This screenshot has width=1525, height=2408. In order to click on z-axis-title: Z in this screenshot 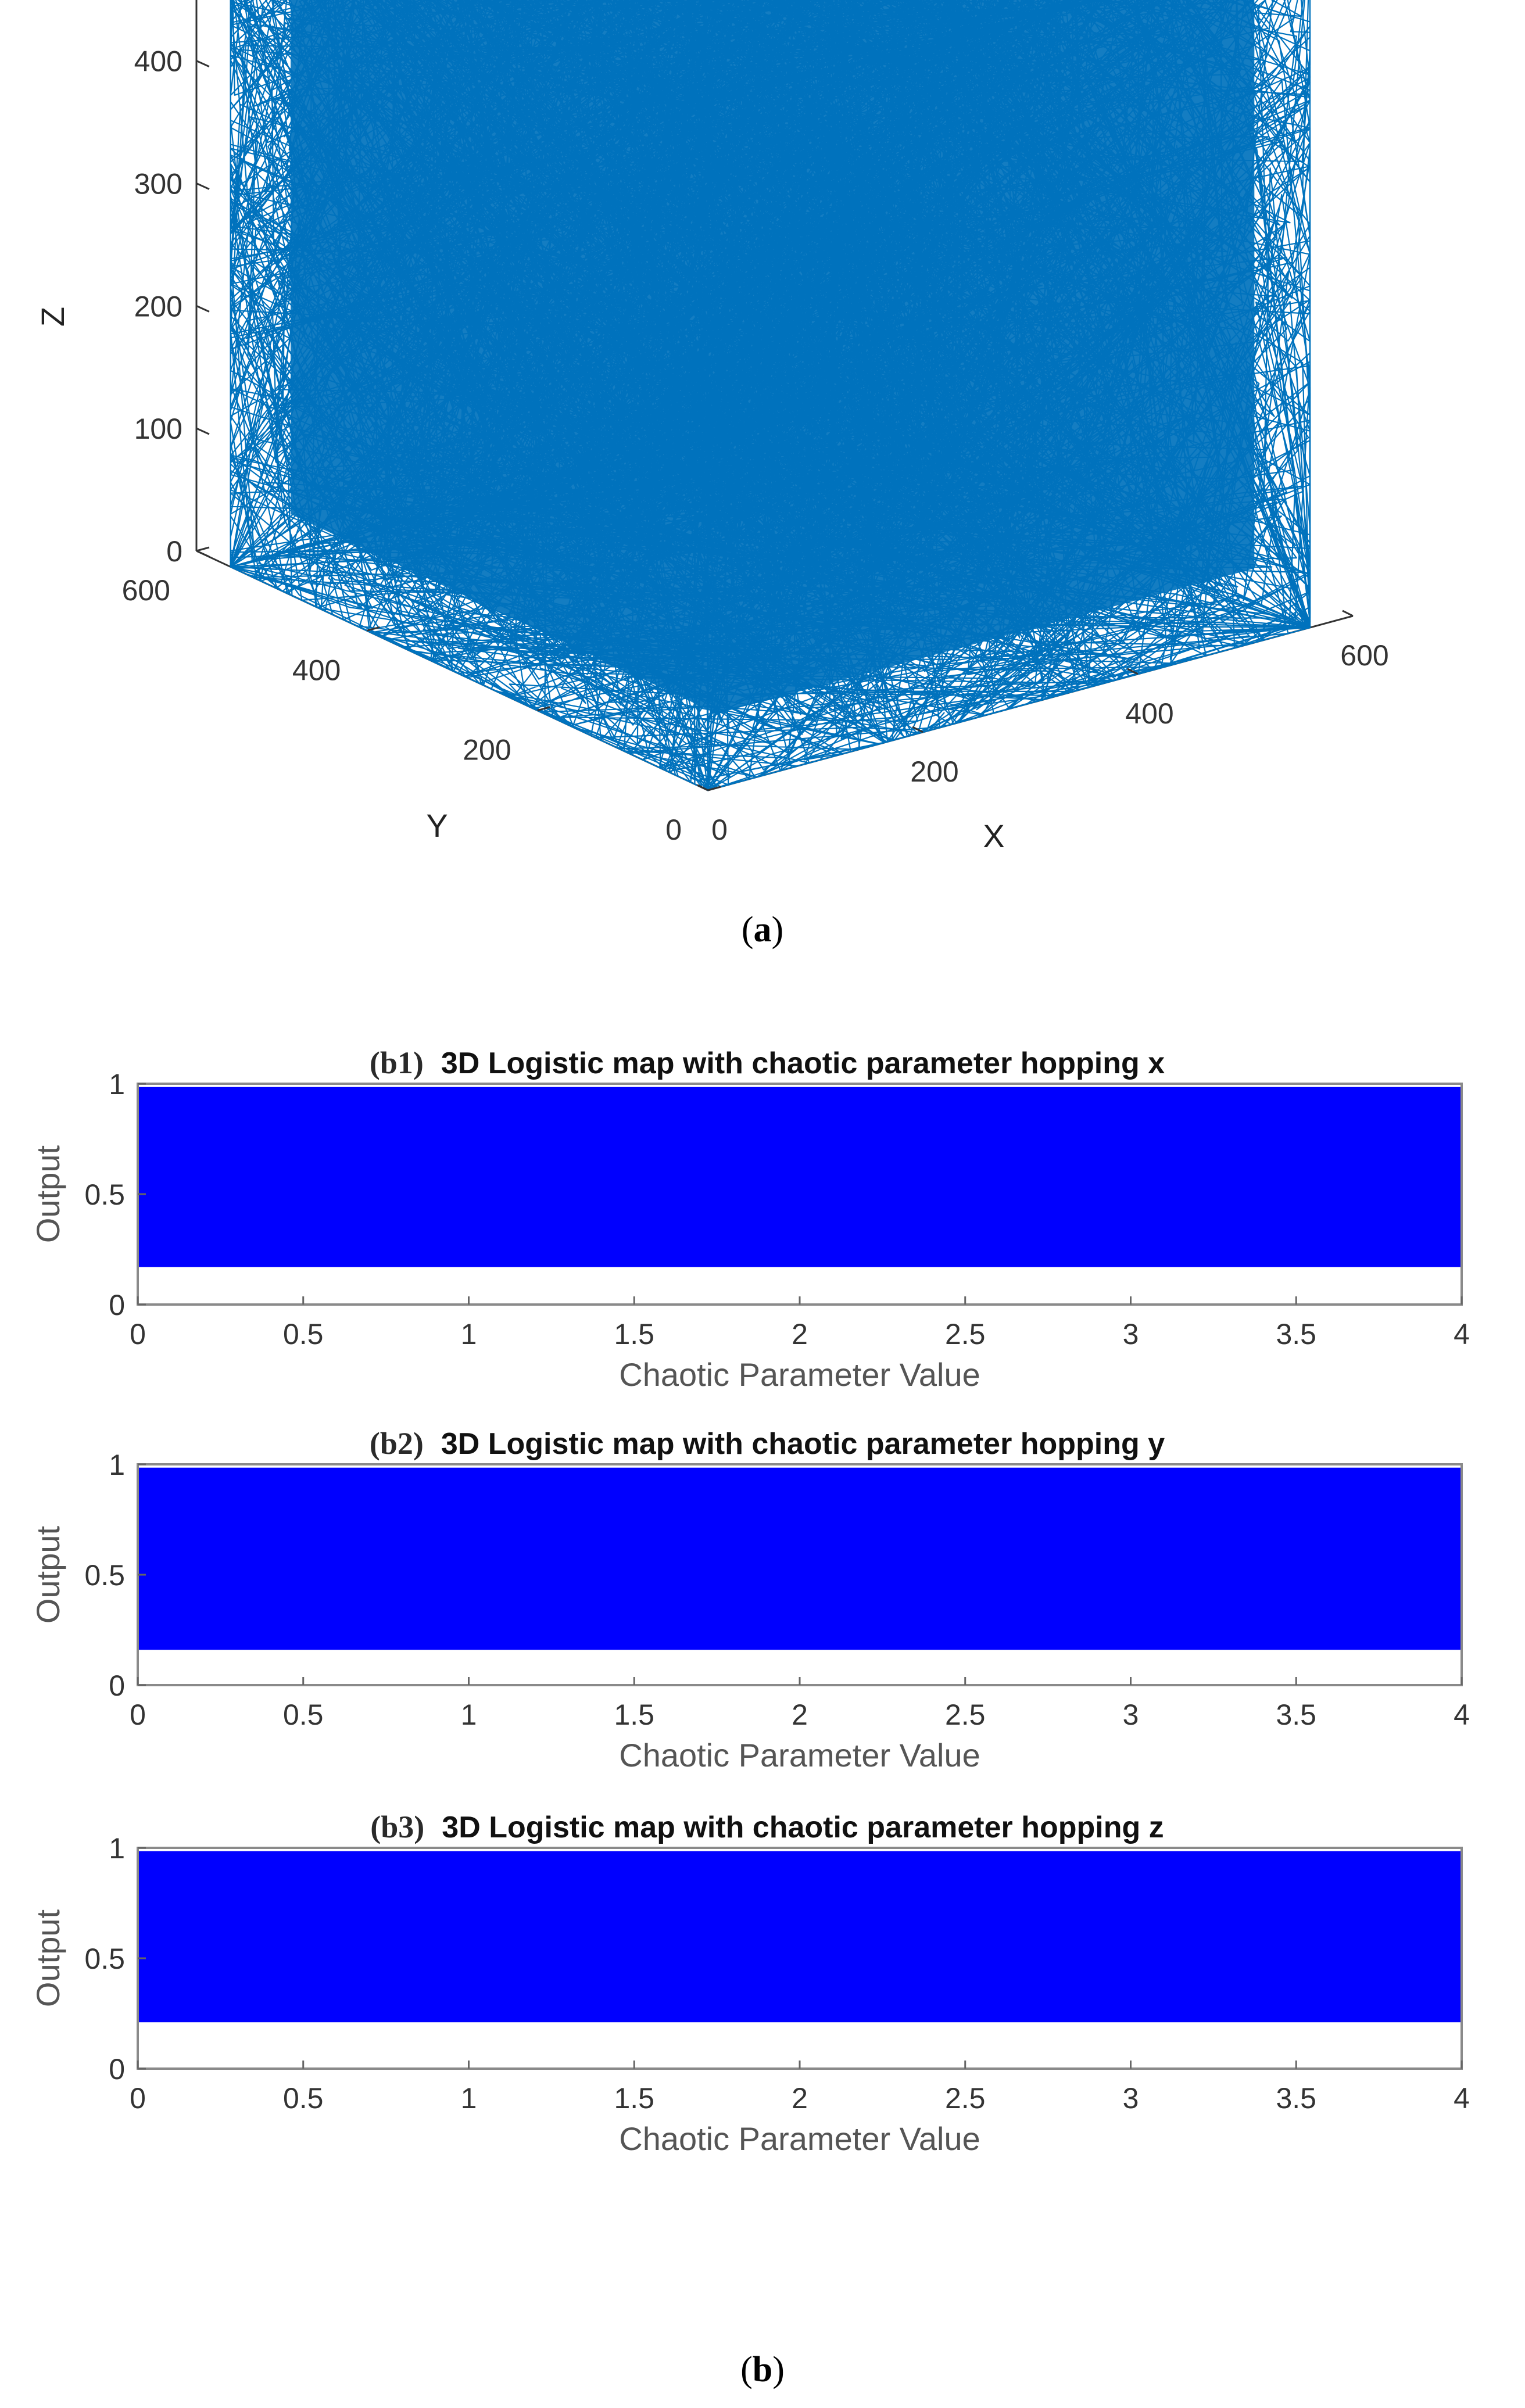, I will do `click(52, 317)`.